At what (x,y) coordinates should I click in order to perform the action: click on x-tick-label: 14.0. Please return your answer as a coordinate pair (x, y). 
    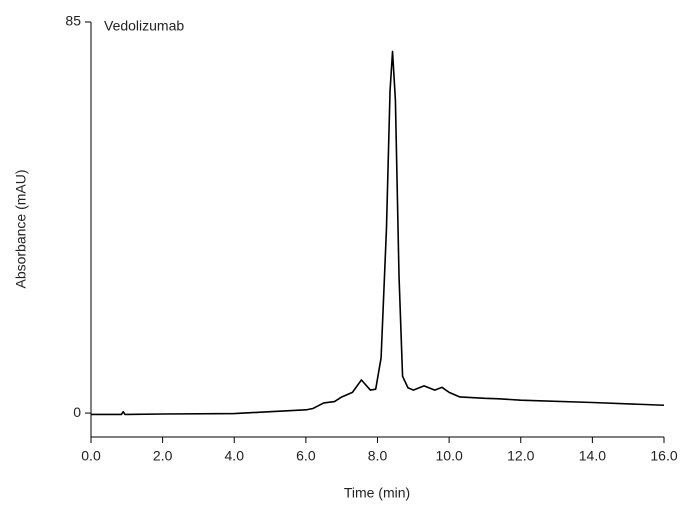
    Looking at the image, I should click on (592, 456).